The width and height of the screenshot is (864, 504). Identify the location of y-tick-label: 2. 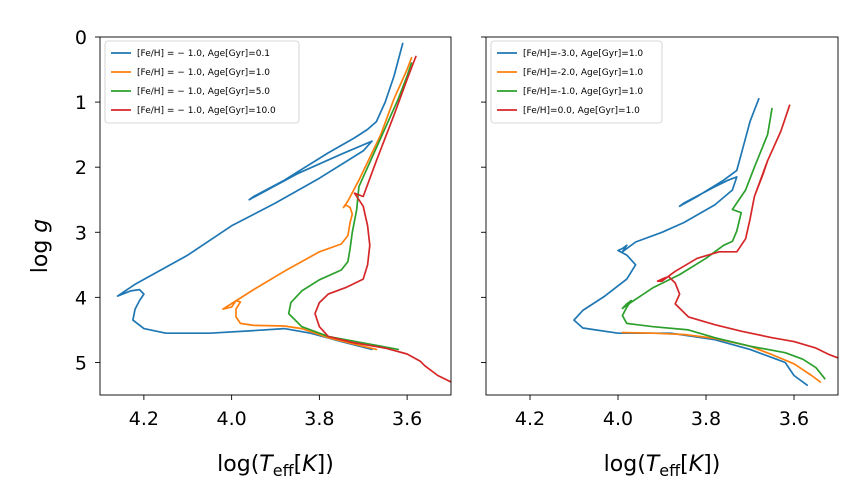
(81, 168).